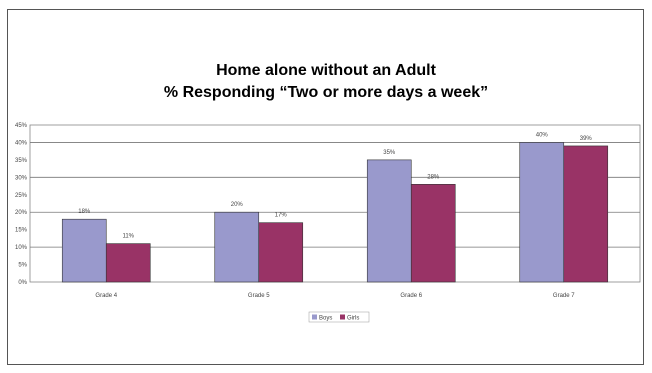  I want to click on x-tick-label: Grade 7, so click(564, 296).